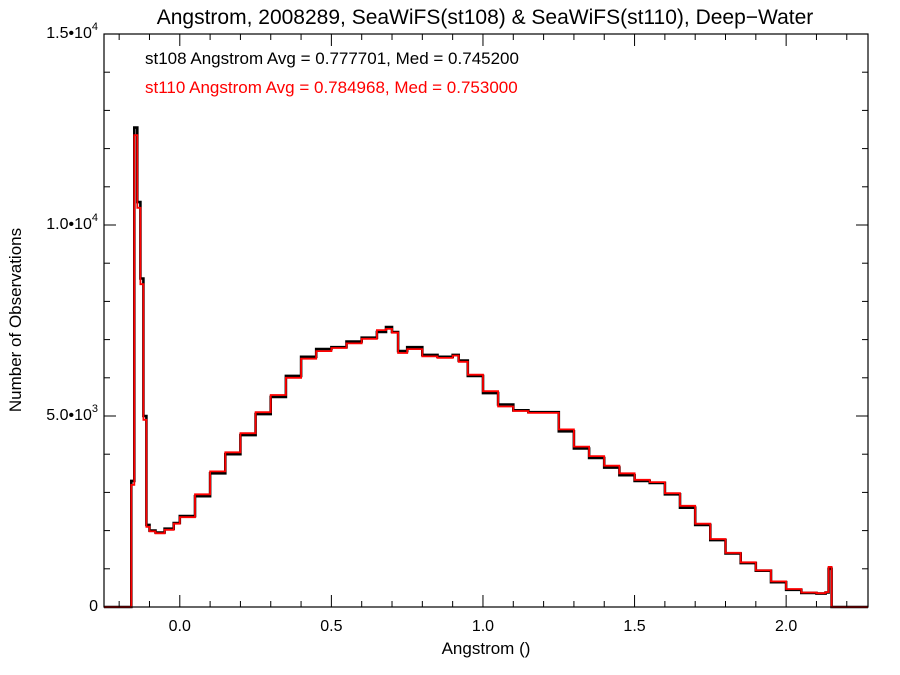 The height and width of the screenshot is (675, 900). I want to click on y-tick-label: 5.0•103, so click(72, 413).